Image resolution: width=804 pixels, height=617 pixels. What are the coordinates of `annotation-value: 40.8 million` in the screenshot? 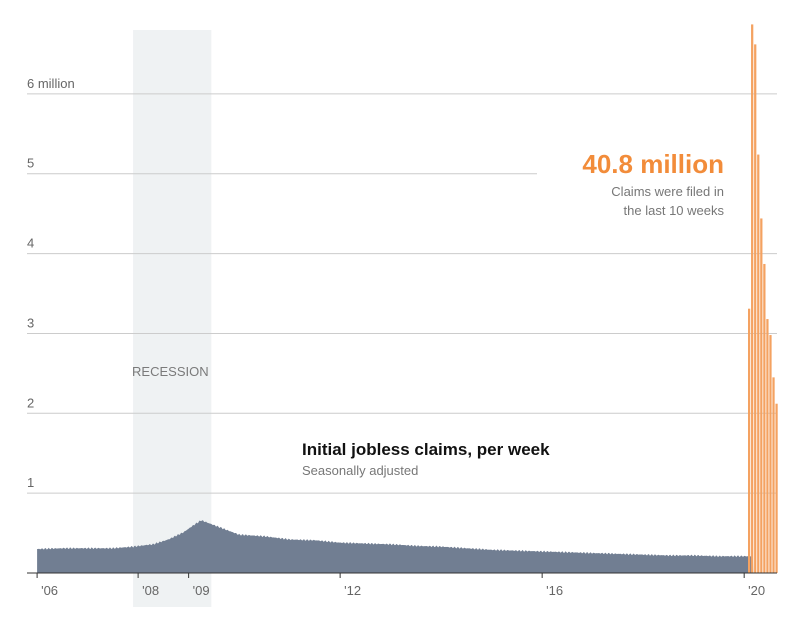 It's located at (653, 164).